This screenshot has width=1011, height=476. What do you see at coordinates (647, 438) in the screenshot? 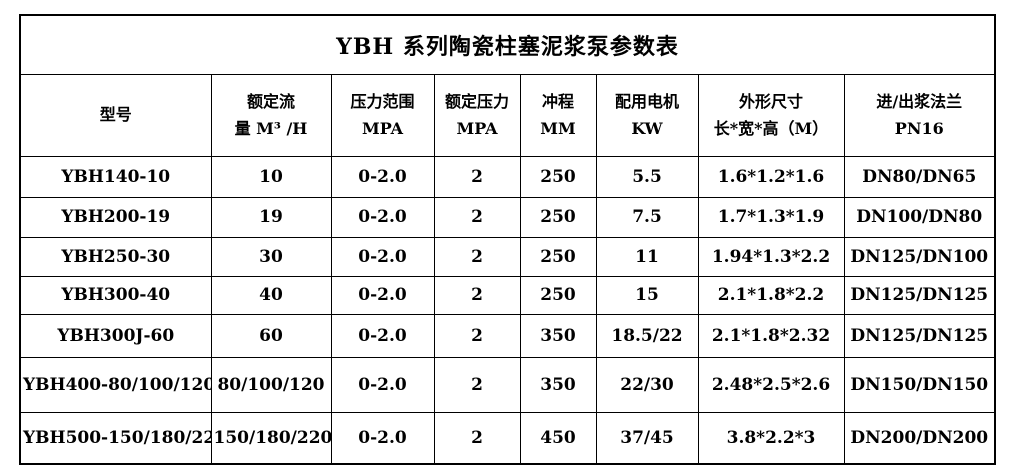
I see `motor-cell: 37/45` at bounding box center [647, 438].